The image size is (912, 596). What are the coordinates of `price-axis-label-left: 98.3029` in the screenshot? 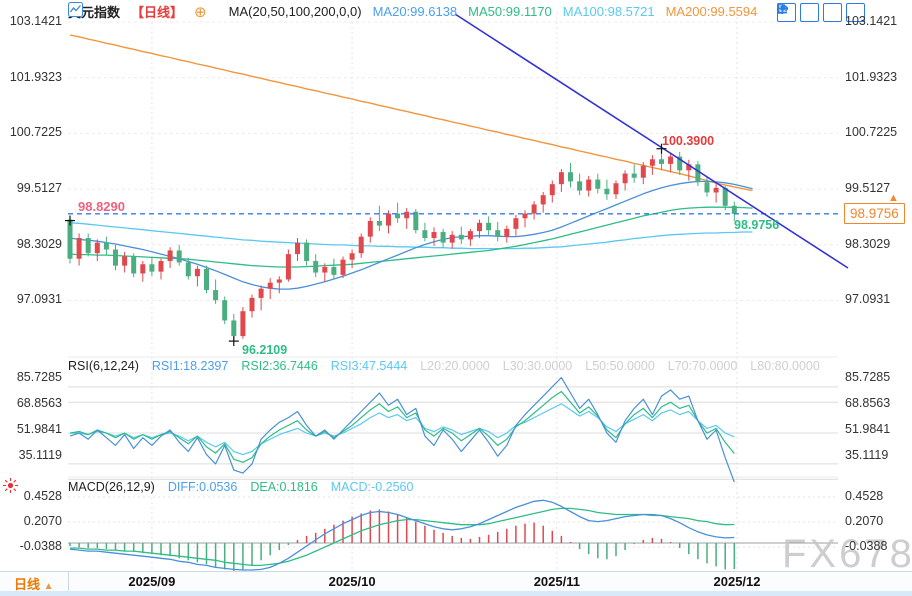 It's located at (39, 243).